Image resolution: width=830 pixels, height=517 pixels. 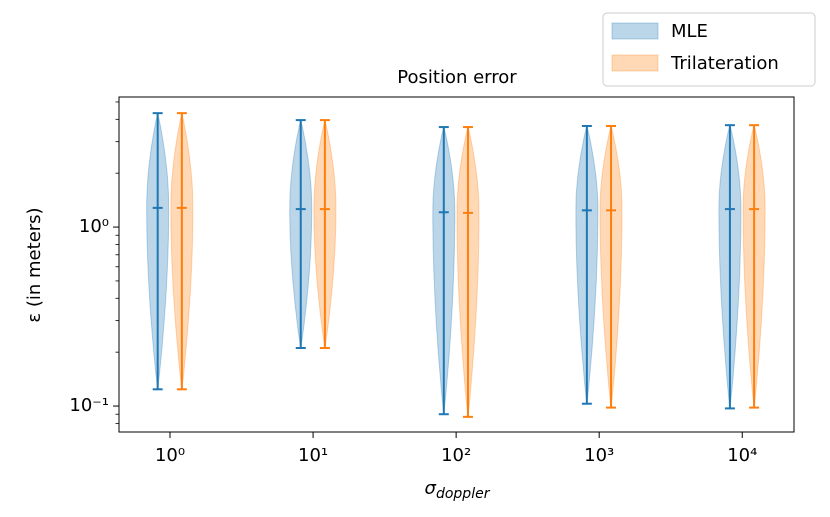 I want to click on legend-box, so click(x=709, y=49).